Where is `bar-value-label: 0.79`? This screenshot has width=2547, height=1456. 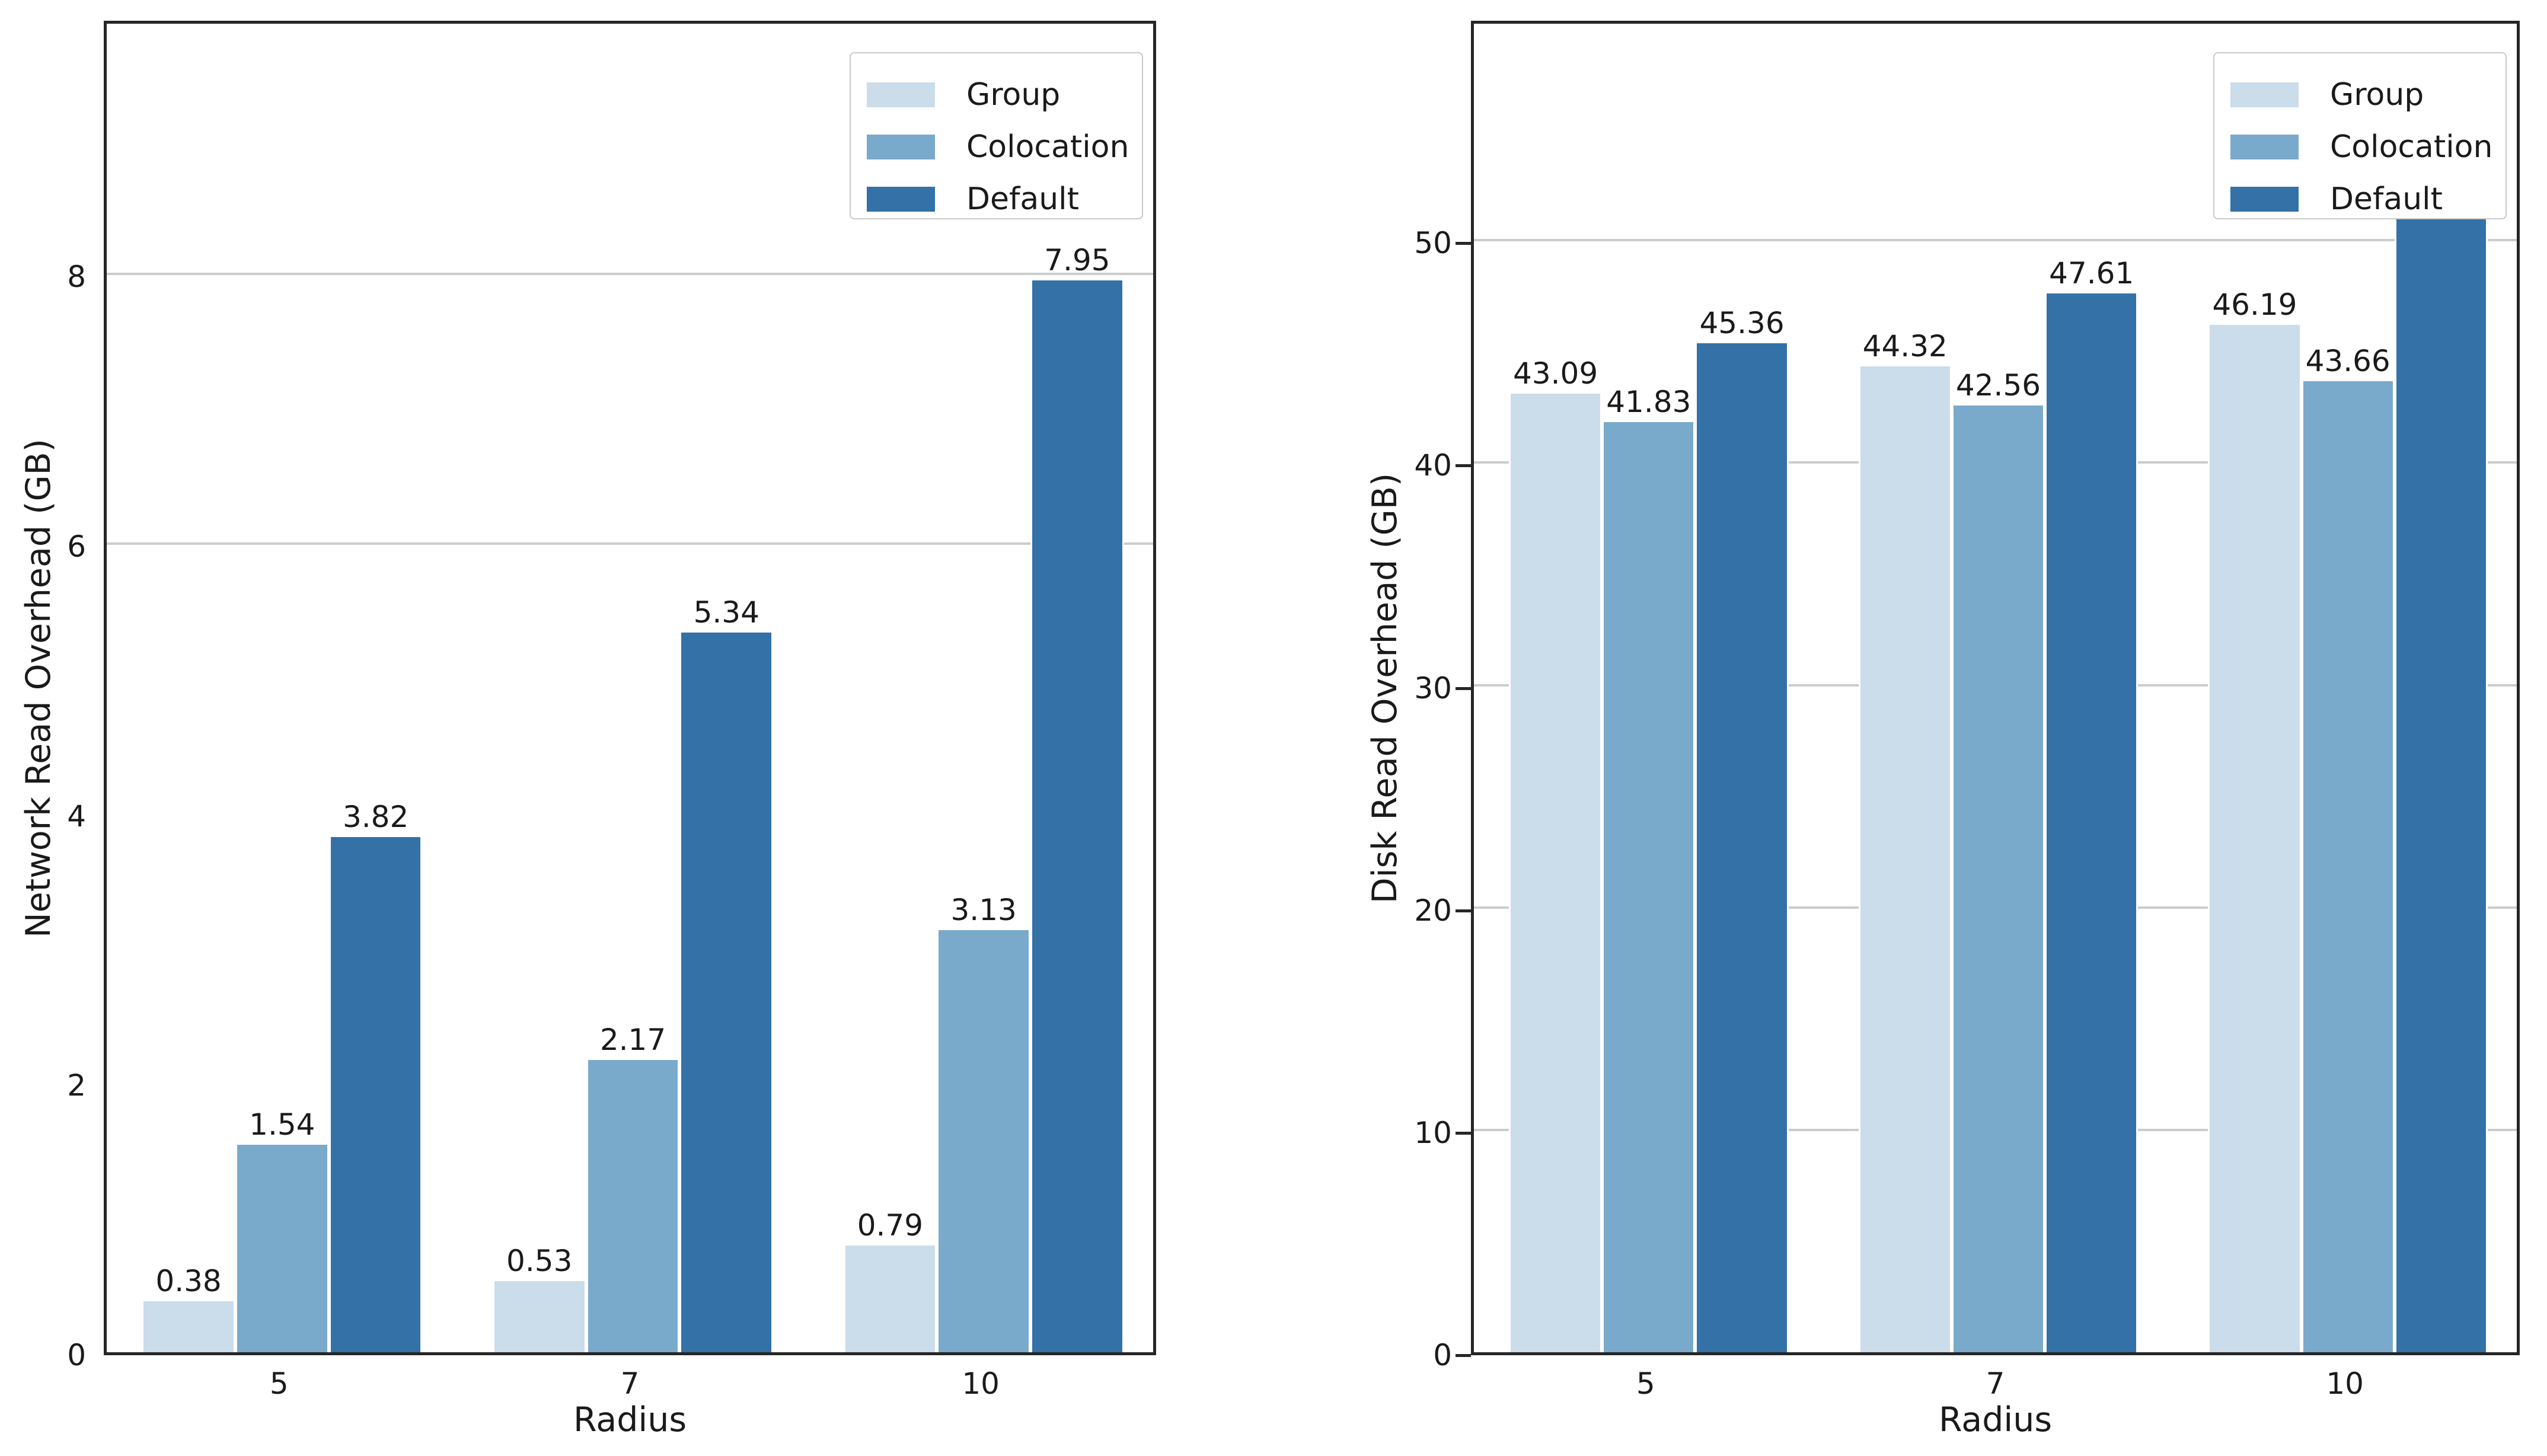 bar-value-label: 0.79 is located at coordinates (891, 1225).